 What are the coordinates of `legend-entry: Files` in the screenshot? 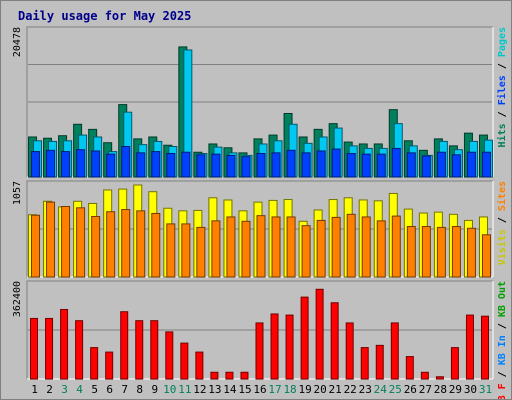 It's located at (502, 90).